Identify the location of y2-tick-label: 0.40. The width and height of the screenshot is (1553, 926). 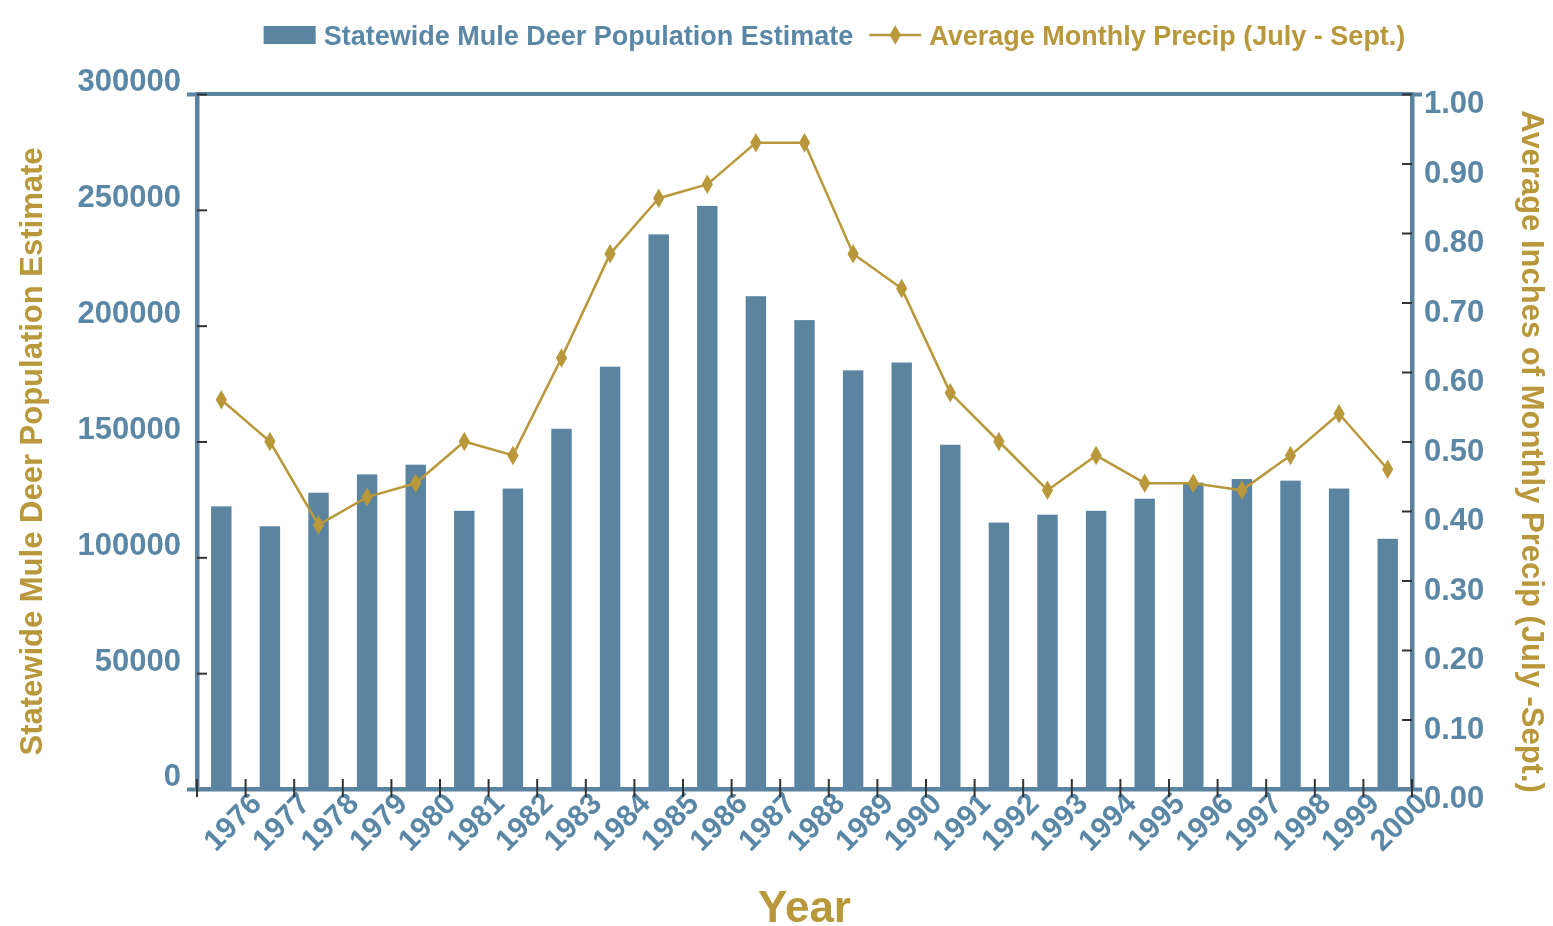
(1454, 520).